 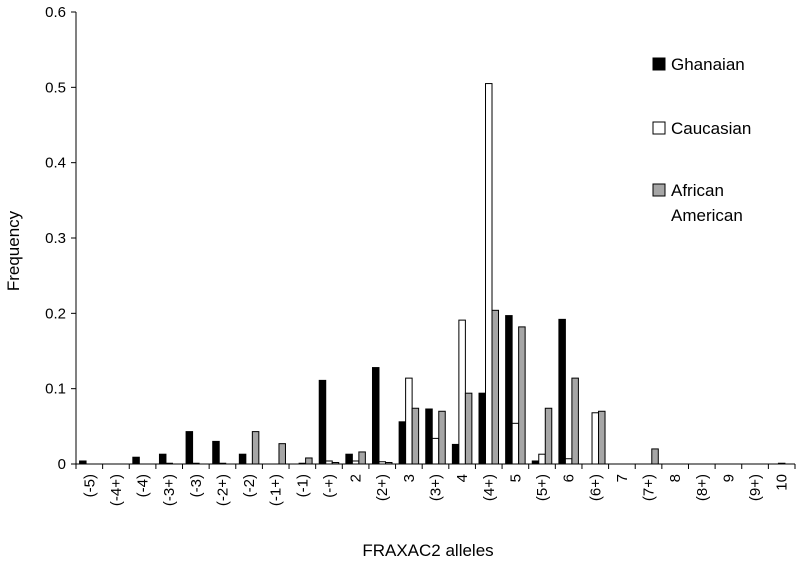 What do you see at coordinates (649, 487) in the screenshot?
I see `x-tick-label: (7+)` at bounding box center [649, 487].